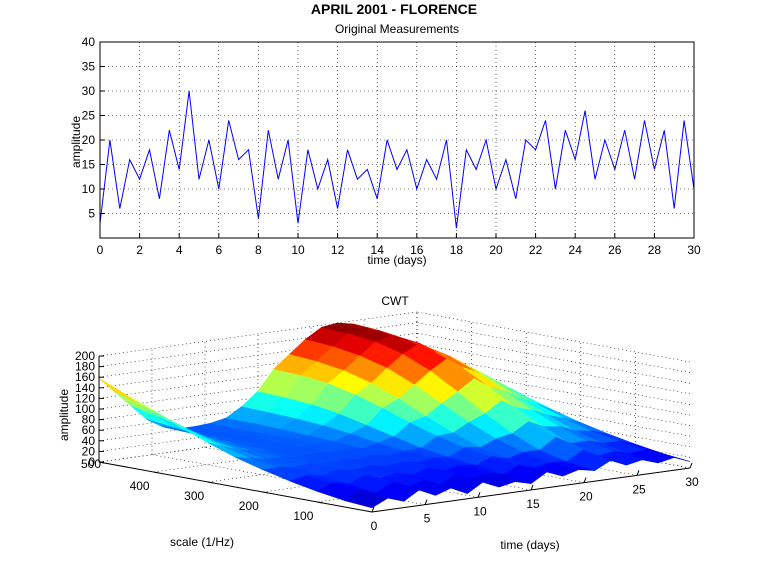  What do you see at coordinates (533, 504) in the screenshot?
I see `time-tick-label: 15` at bounding box center [533, 504].